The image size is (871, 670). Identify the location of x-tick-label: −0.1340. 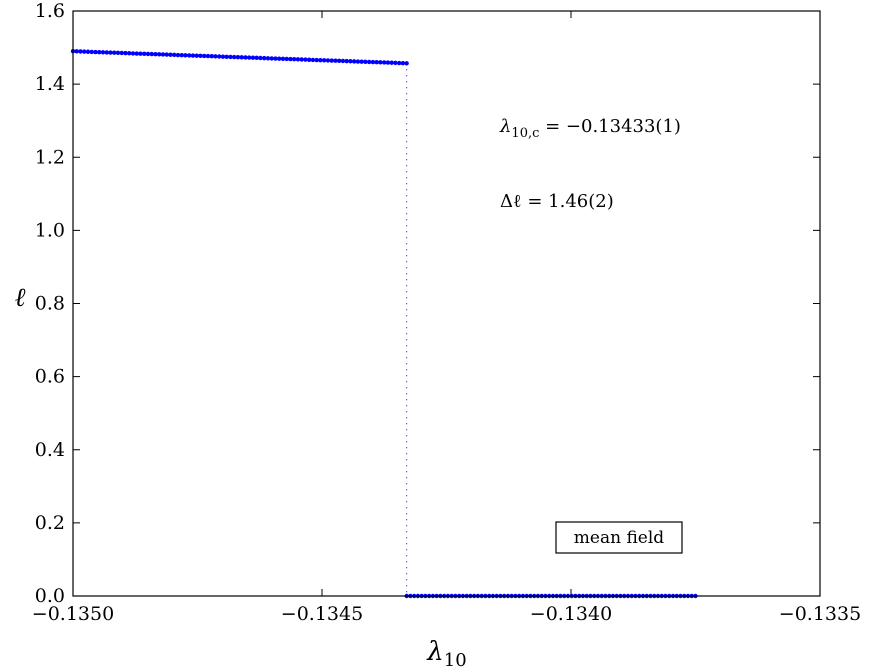
(571, 614).